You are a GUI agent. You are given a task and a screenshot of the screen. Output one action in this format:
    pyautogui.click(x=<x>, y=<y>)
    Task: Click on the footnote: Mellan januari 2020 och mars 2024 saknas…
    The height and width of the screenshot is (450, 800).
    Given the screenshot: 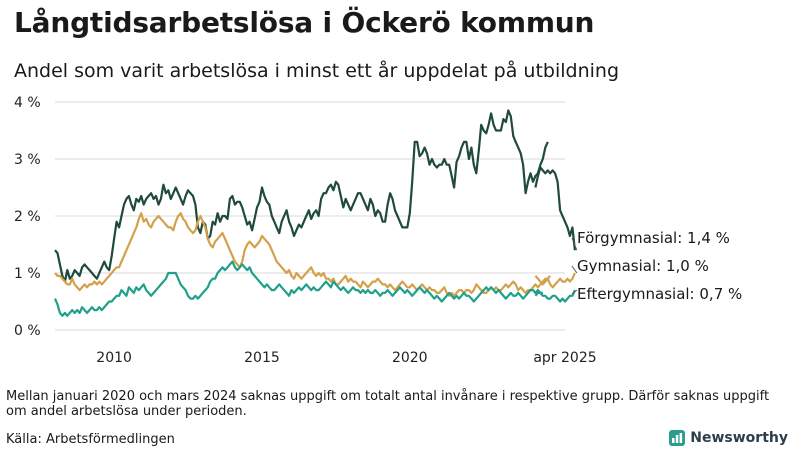 What is the action you would take?
    pyautogui.click(x=388, y=404)
    